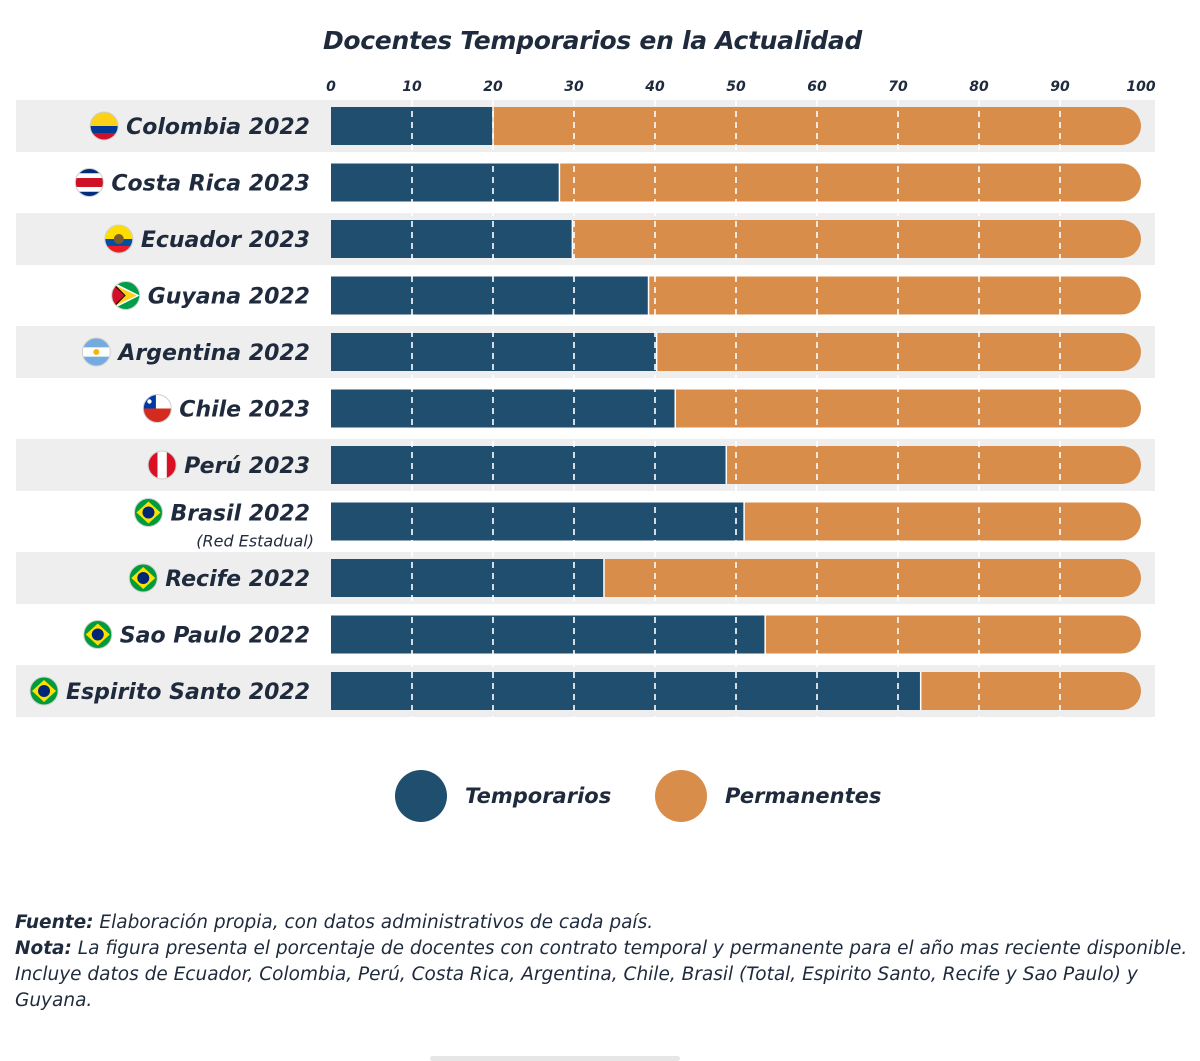  What do you see at coordinates (54, 922) in the screenshot?
I see `source-label: Fuente:` at bounding box center [54, 922].